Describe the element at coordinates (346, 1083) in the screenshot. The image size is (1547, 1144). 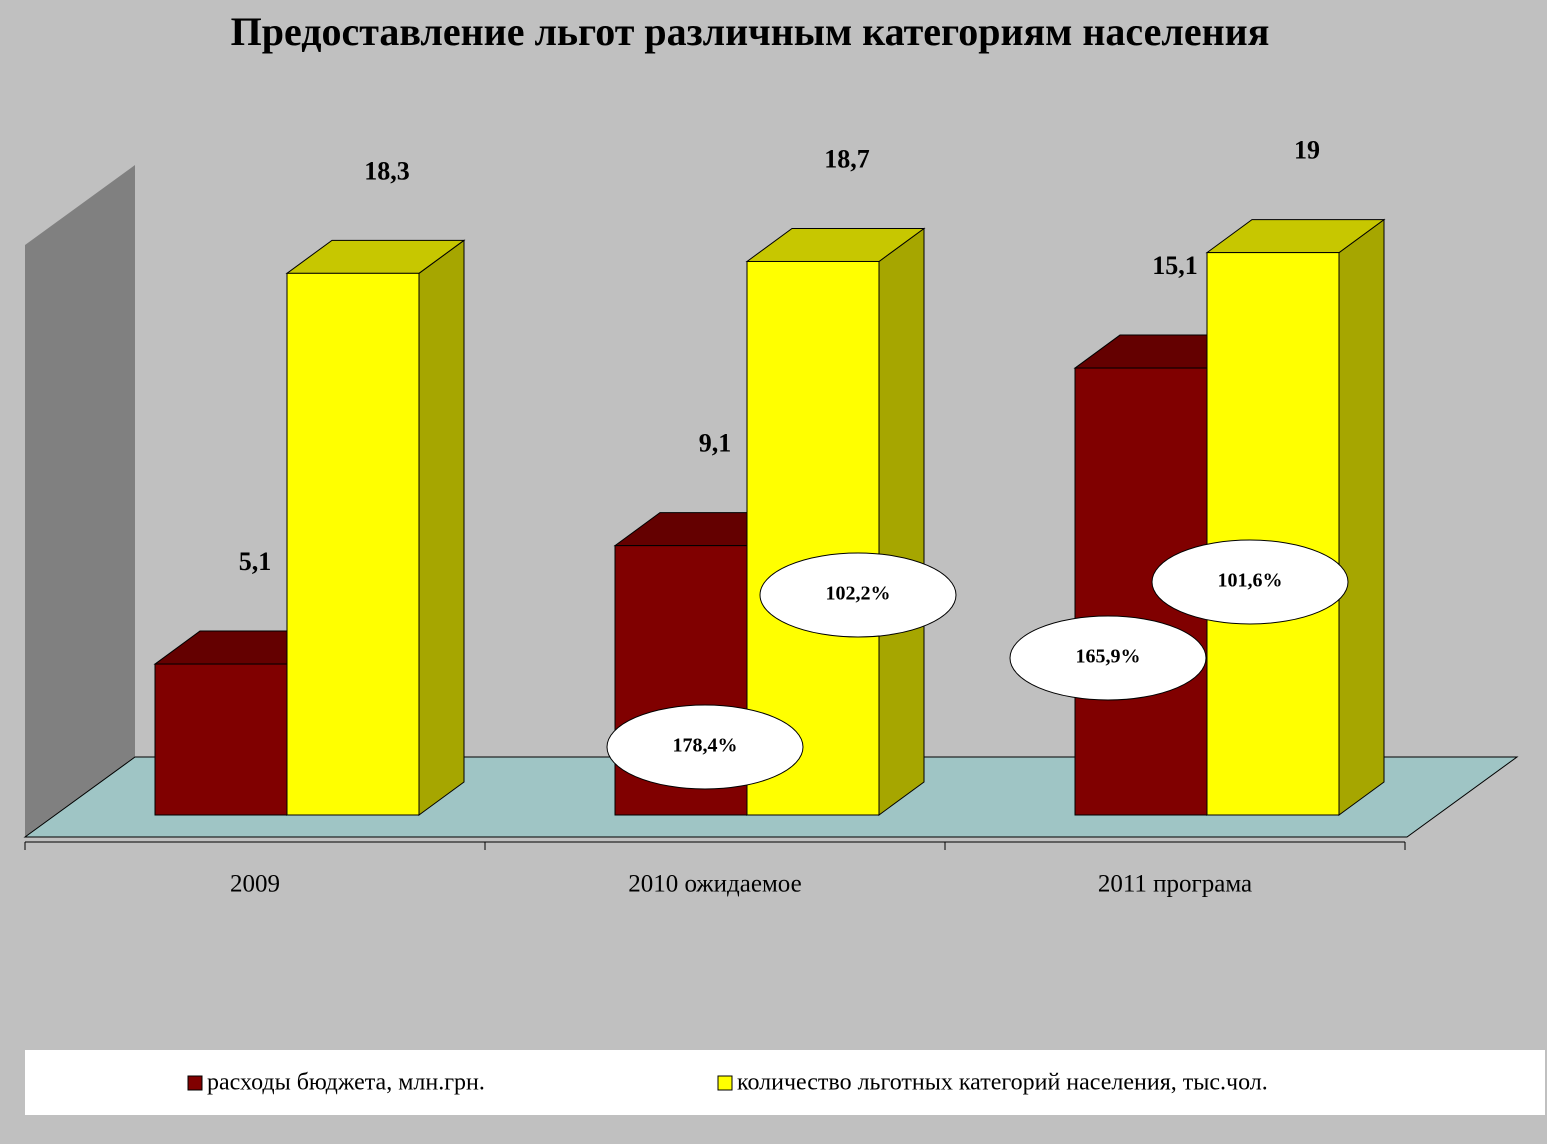
I see `legend-label: расходы бюджета, млн.грн.` at that location.